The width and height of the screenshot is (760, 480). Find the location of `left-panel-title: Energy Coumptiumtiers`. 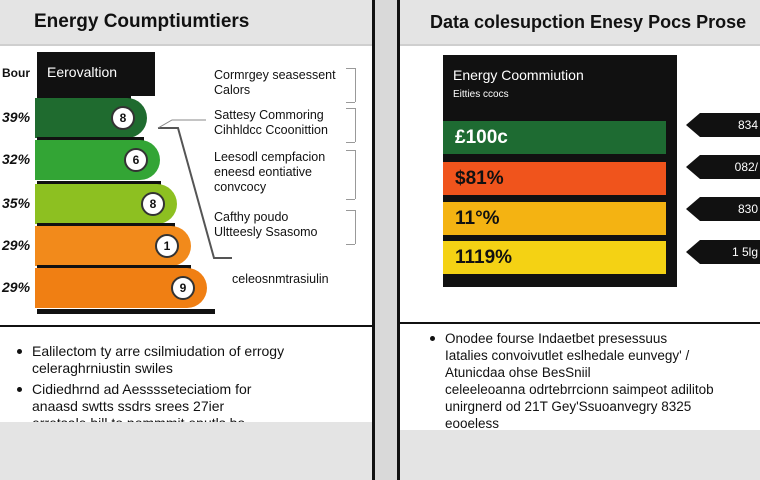

left-panel-title: Energy Coumptiumtiers is located at coordinates (186, 23).